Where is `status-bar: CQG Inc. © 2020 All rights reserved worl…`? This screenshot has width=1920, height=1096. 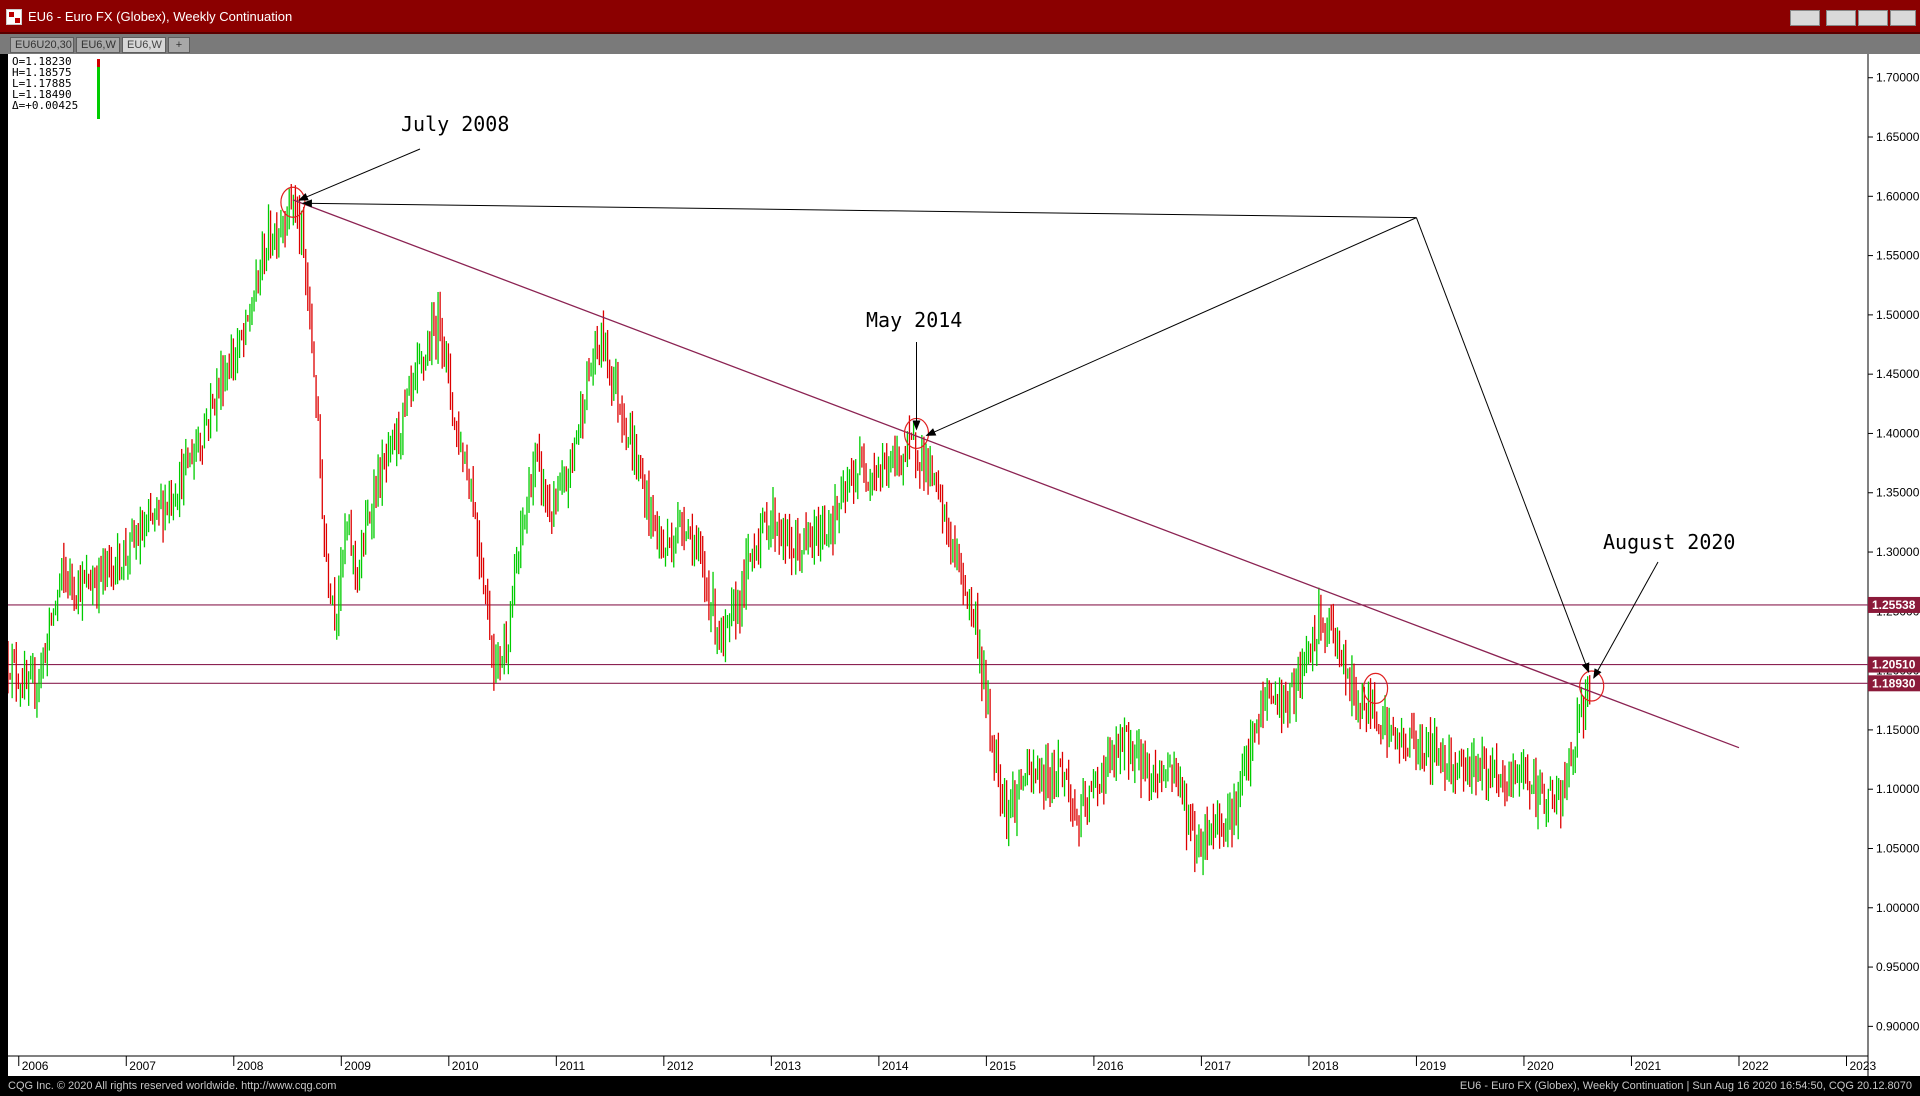
status-bar: CQG Inc. © 2020 All rights reserved worl… is located at coordinates (960, 1086).